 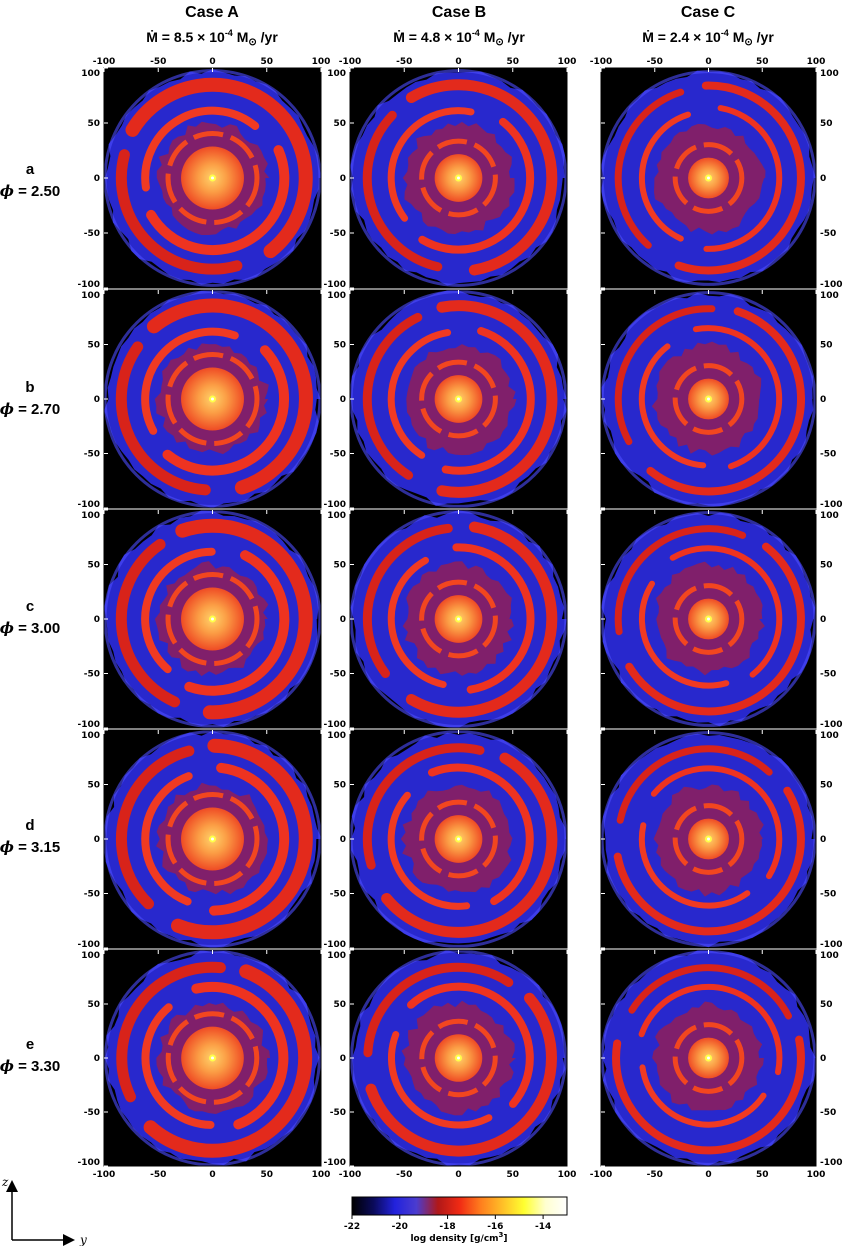 I want to click on density-panel-c-case-B, so click(x=458, y=619).